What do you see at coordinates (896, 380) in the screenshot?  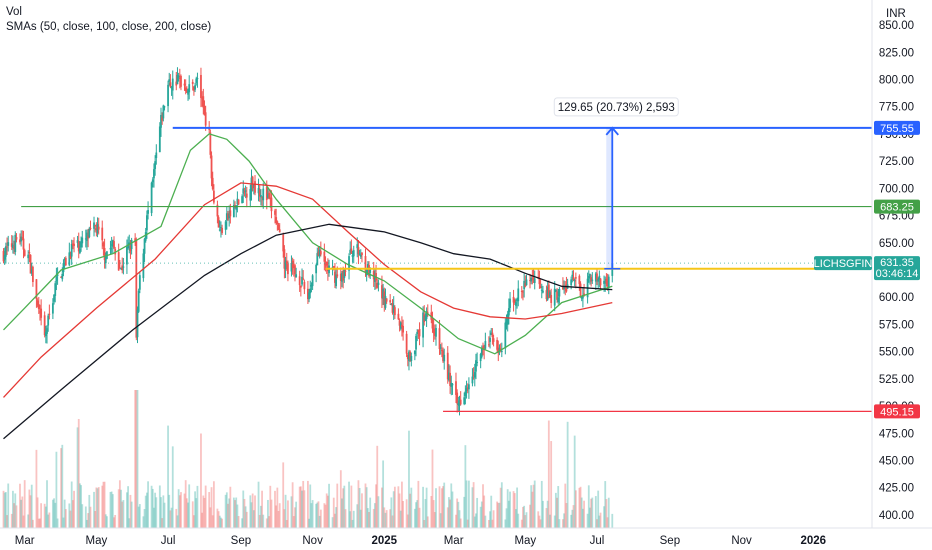 I see `price-tick-label: 525.00` at bounding box center [896, 380].